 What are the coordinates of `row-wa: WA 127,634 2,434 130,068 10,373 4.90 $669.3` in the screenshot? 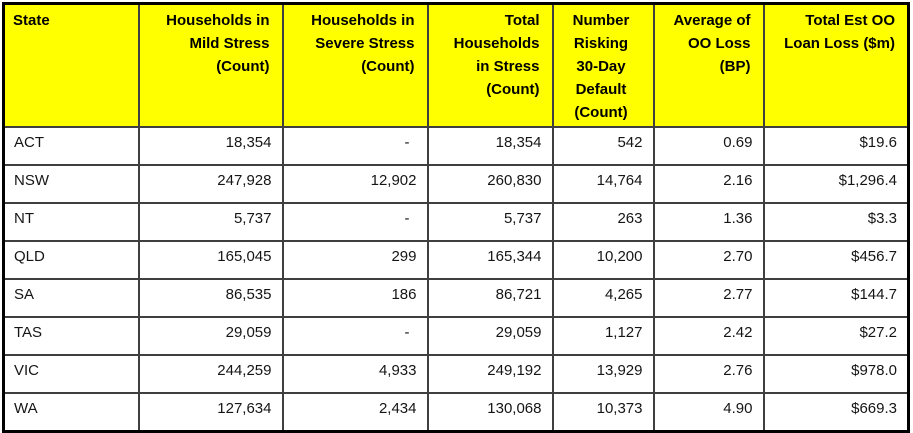 It's located at (456, 412).